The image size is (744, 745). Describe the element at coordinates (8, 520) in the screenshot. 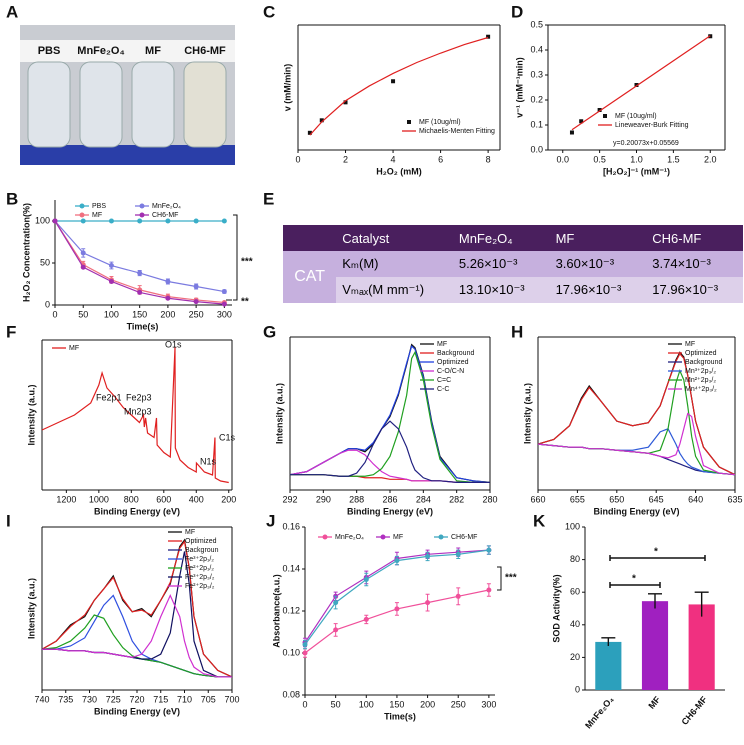

I see `panel-label: I` at that location.